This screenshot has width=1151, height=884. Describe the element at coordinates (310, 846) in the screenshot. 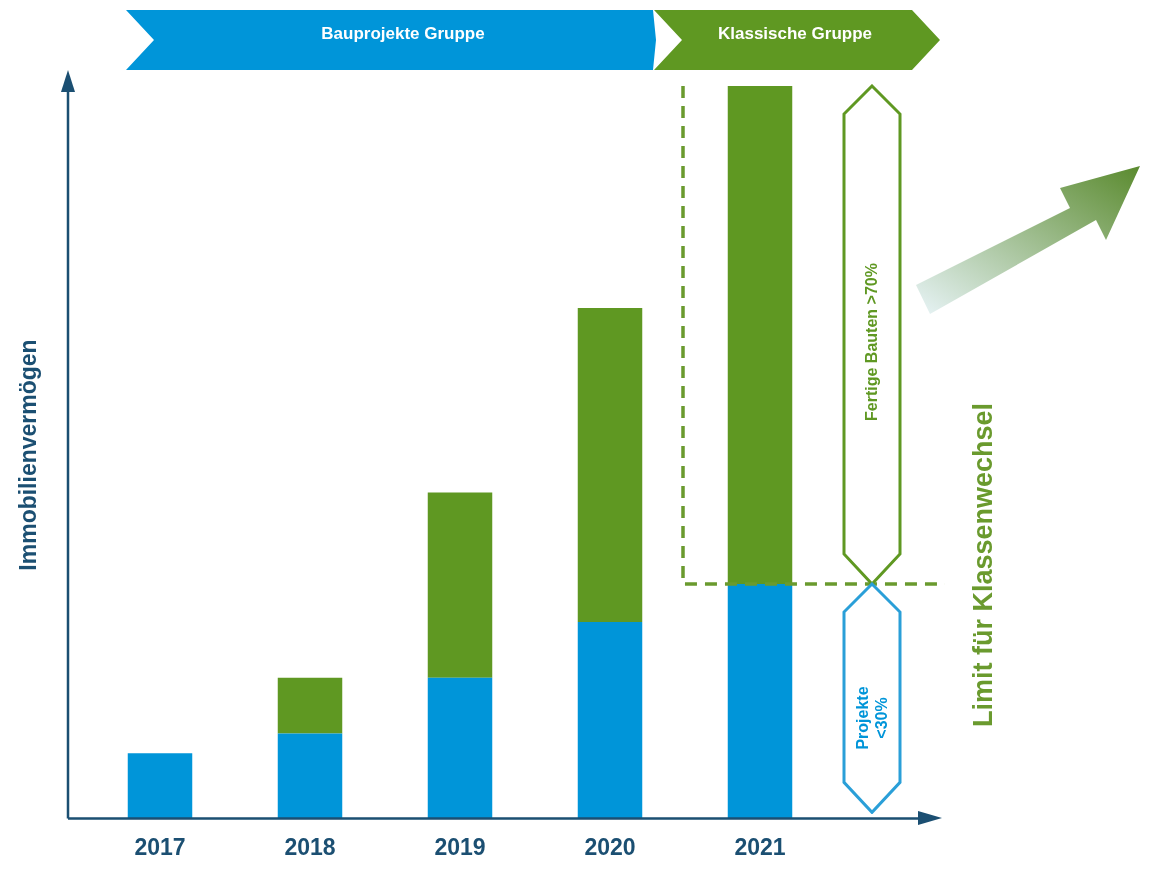

I see `x-tick-label: 2018` at that location.